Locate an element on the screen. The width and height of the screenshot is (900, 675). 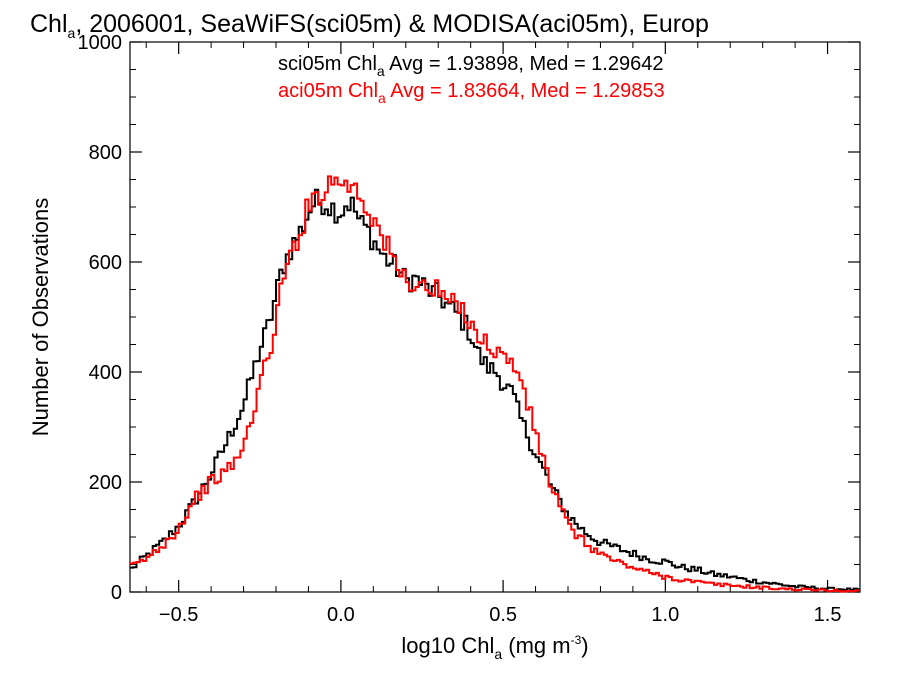
x-tick-label: 1.0 is located at coordinates (665, 615).